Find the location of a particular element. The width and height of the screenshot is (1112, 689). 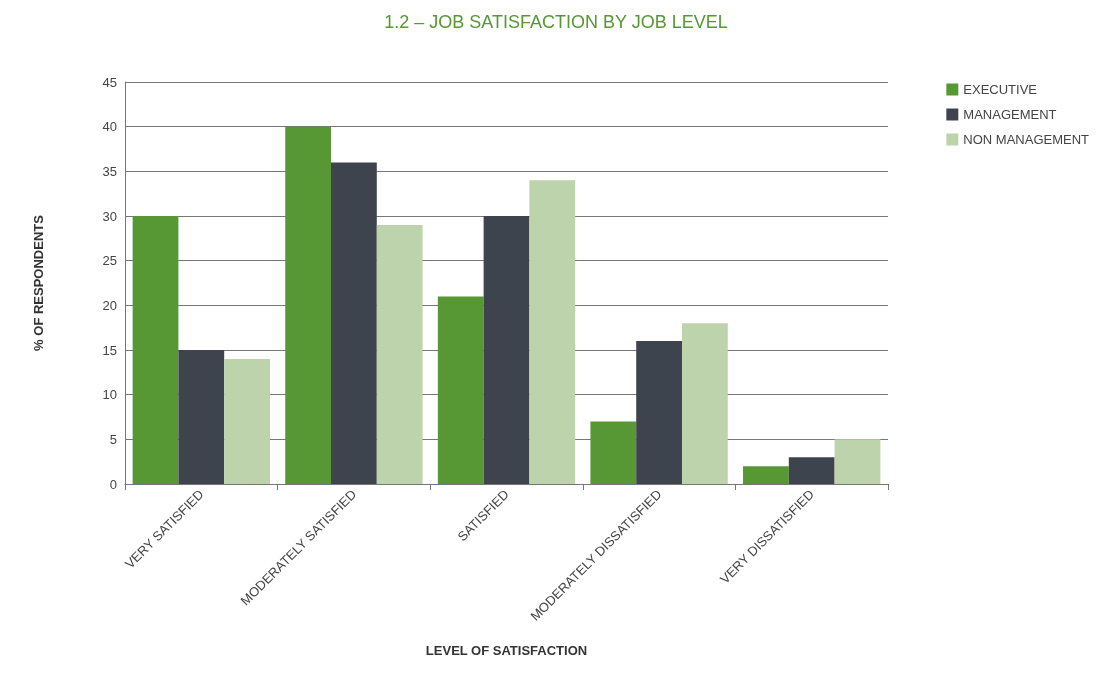

x-axis-title: LEVEL OF SATISFACTION is located at coordinates (506, 650).